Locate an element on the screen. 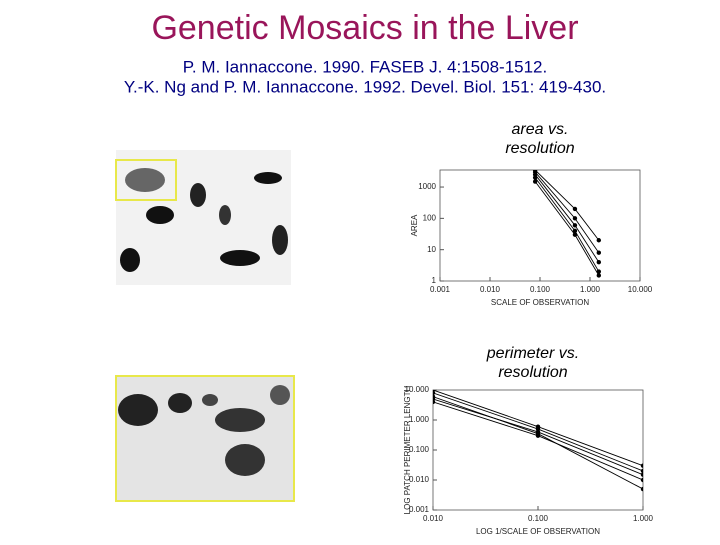 Image resolution: width=720 pixels, height=545 pixels. y-axis-label: AREA is located at coordinates (414, 225).